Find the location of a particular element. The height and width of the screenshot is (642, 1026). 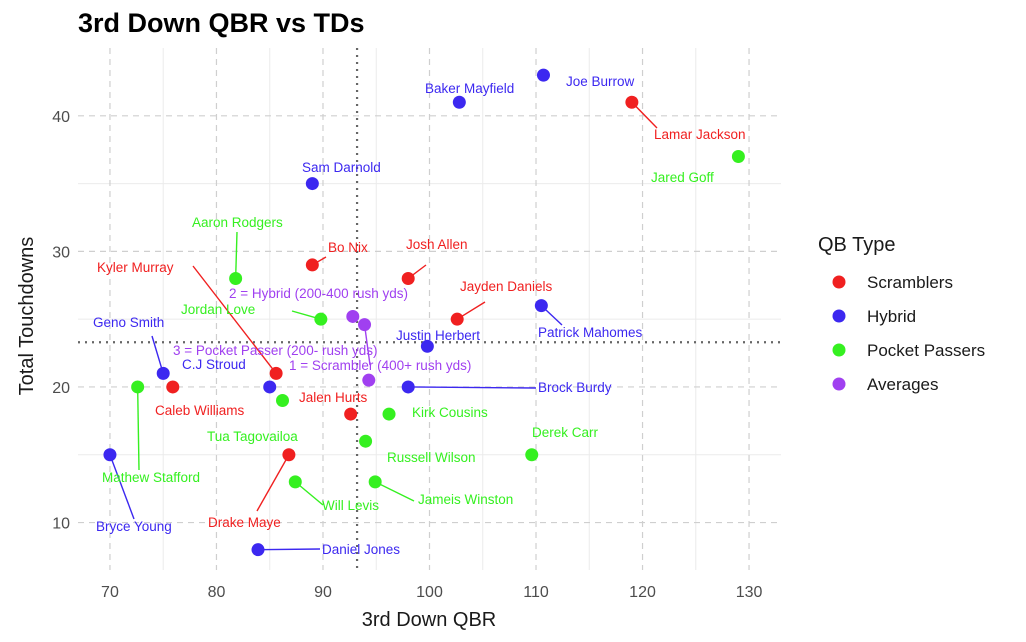

point-label: Mathew Stafford is located at coordinates (151, 477).